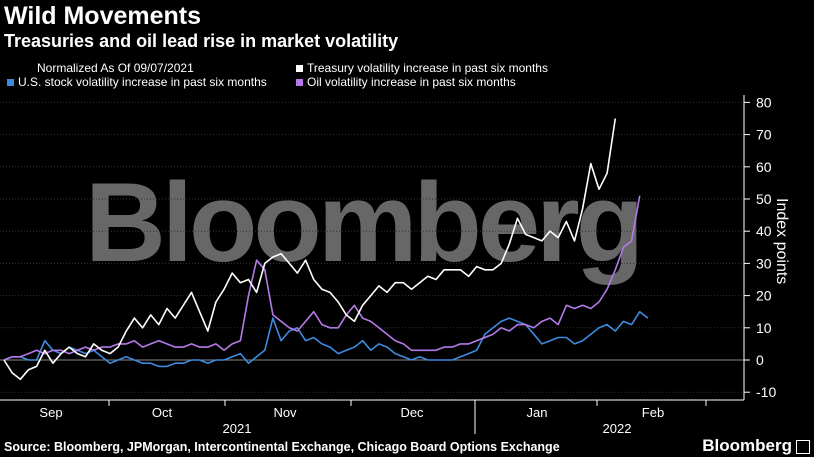 The image size is (814, 457). What do you see at coordinates (766, 392) in the screenshot?
I see `y-tick-label: -10` at bounding box center [766, 392].